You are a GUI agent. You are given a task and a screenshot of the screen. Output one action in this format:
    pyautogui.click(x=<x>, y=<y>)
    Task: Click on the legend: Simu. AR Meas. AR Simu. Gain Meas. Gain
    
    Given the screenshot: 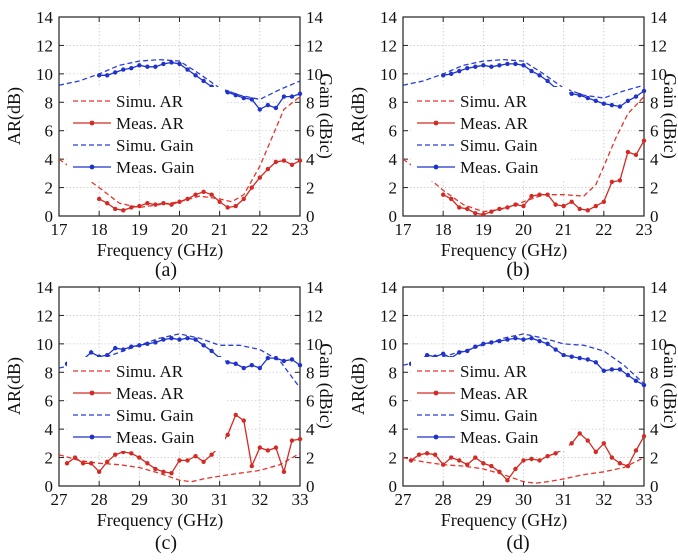 What is the action you would take?
    pyautogui.click(x=146, y=404)
    